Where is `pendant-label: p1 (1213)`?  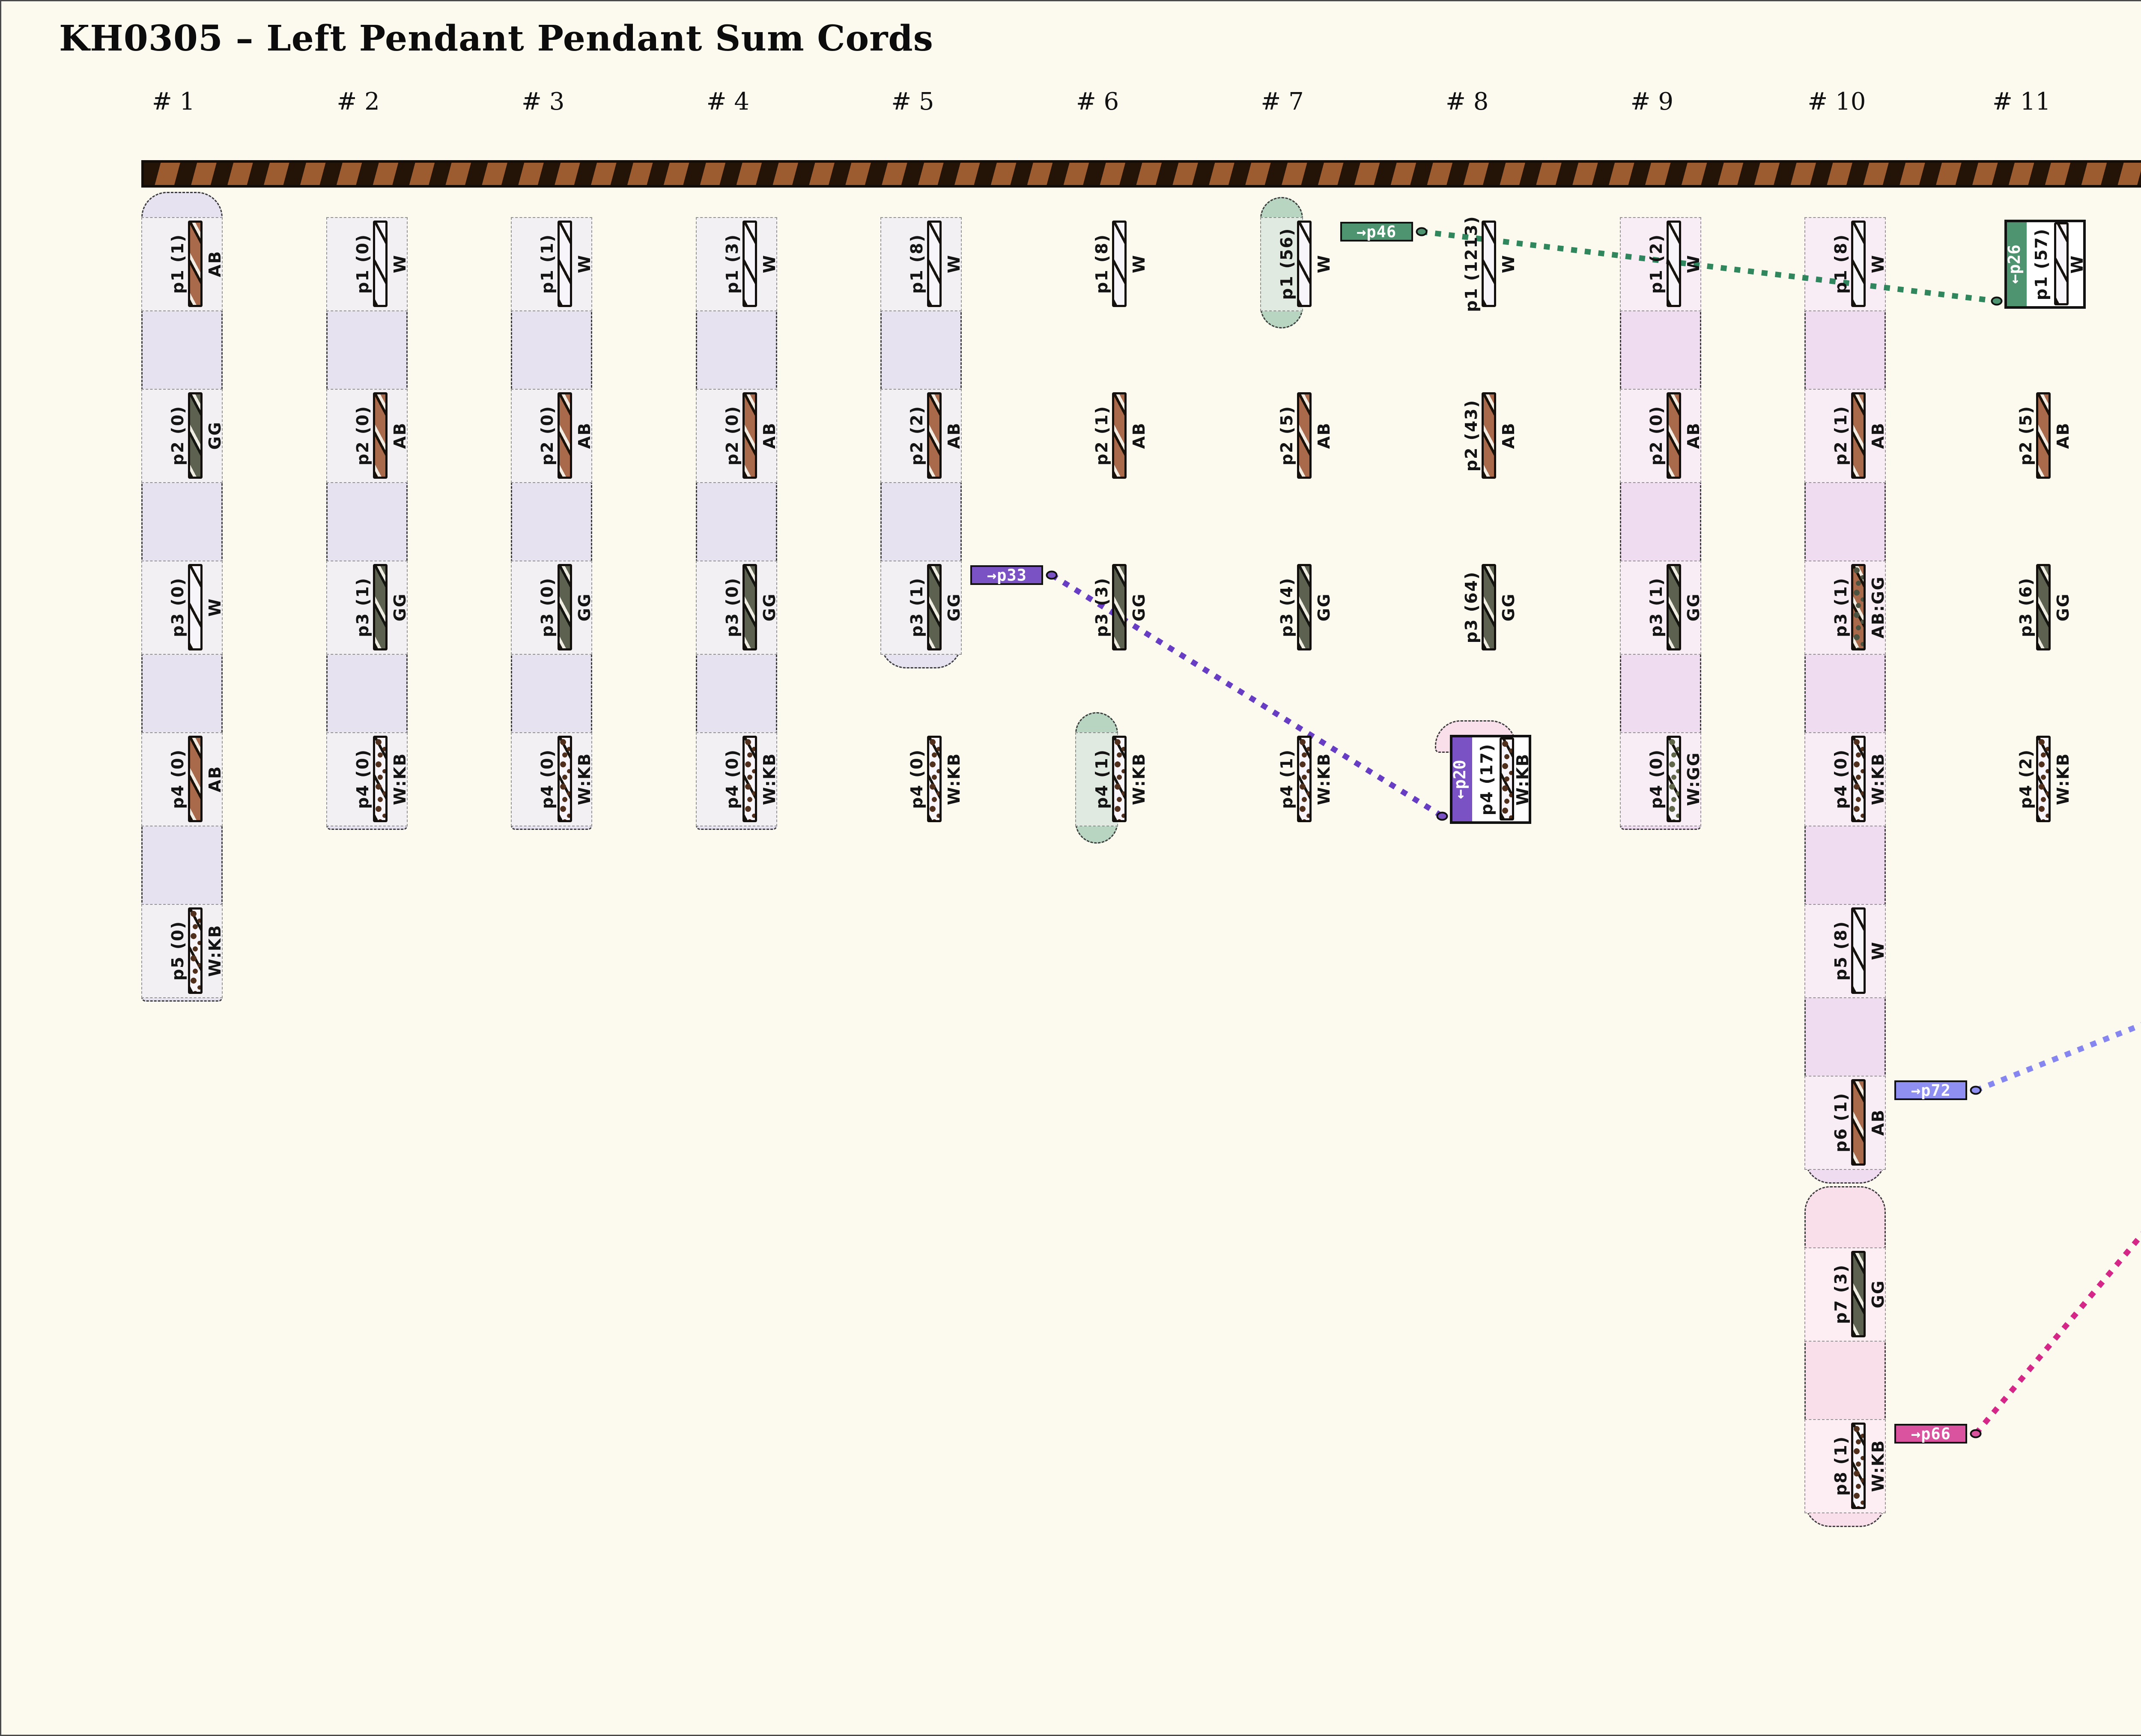 pendant-label: p1 (1213) is located at coordinates (1471, 263).